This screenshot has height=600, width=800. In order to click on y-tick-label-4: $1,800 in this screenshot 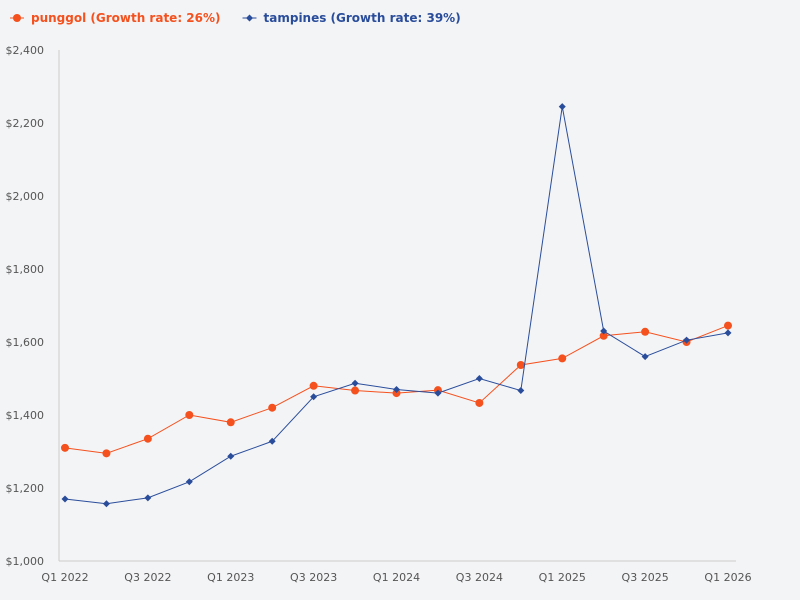, I will do `click(25, 269)`.